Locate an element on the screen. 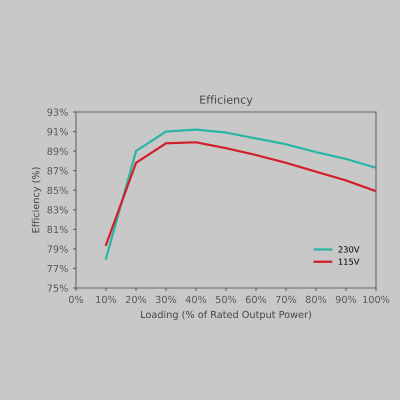 The width and height of the screenshot is (400, 400). y-axis-title: Efficiency (%) is located at coordinates (37, 199).